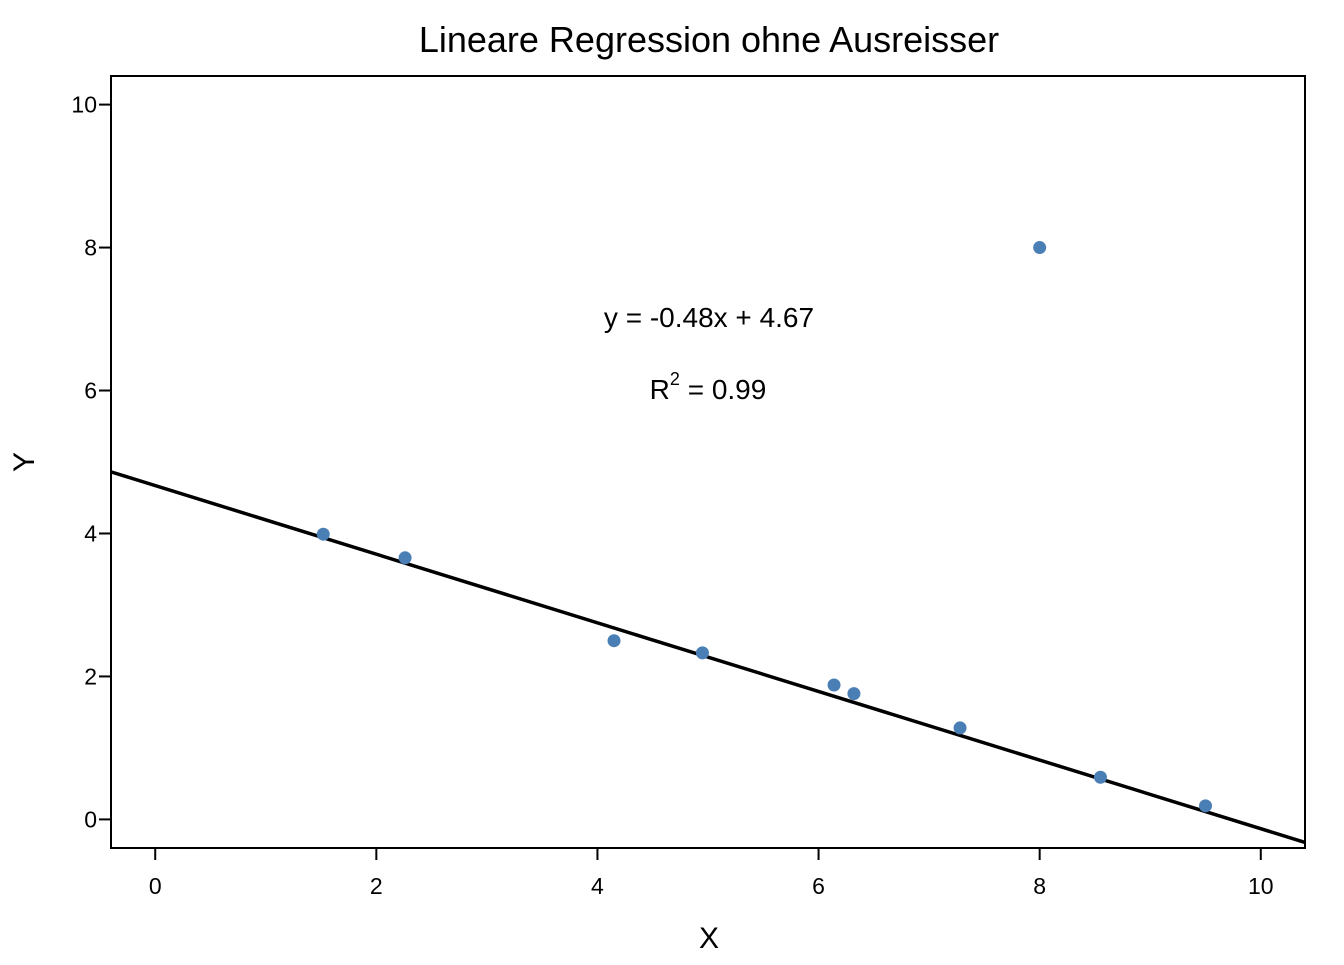 Image resolution: width=1344 pixels, height=965 pixels. What do you see at coordinates (660, 389) in the screenshot?
I see `r2-prefix: R` at bounding box center [660, 389].